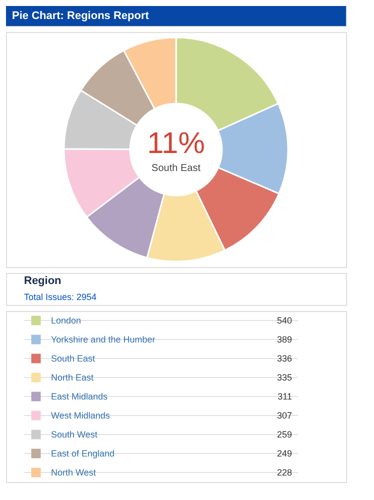 The image size is (374, 500). Describe the element at coordinates (74, 435) in the screenshot. I see `legend-label: South West` at that location.